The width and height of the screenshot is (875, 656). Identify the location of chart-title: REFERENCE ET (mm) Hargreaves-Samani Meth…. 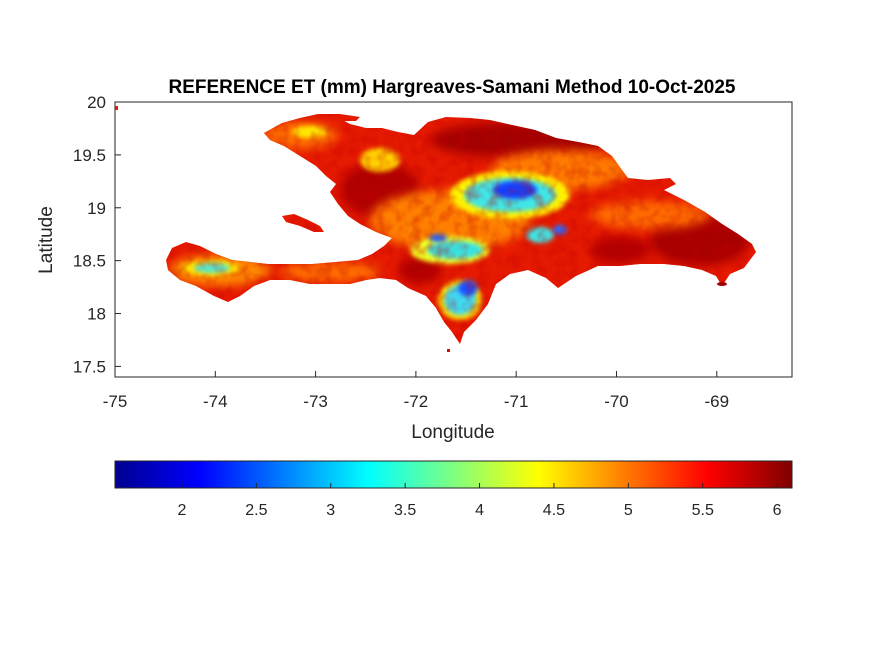
(452, 87).